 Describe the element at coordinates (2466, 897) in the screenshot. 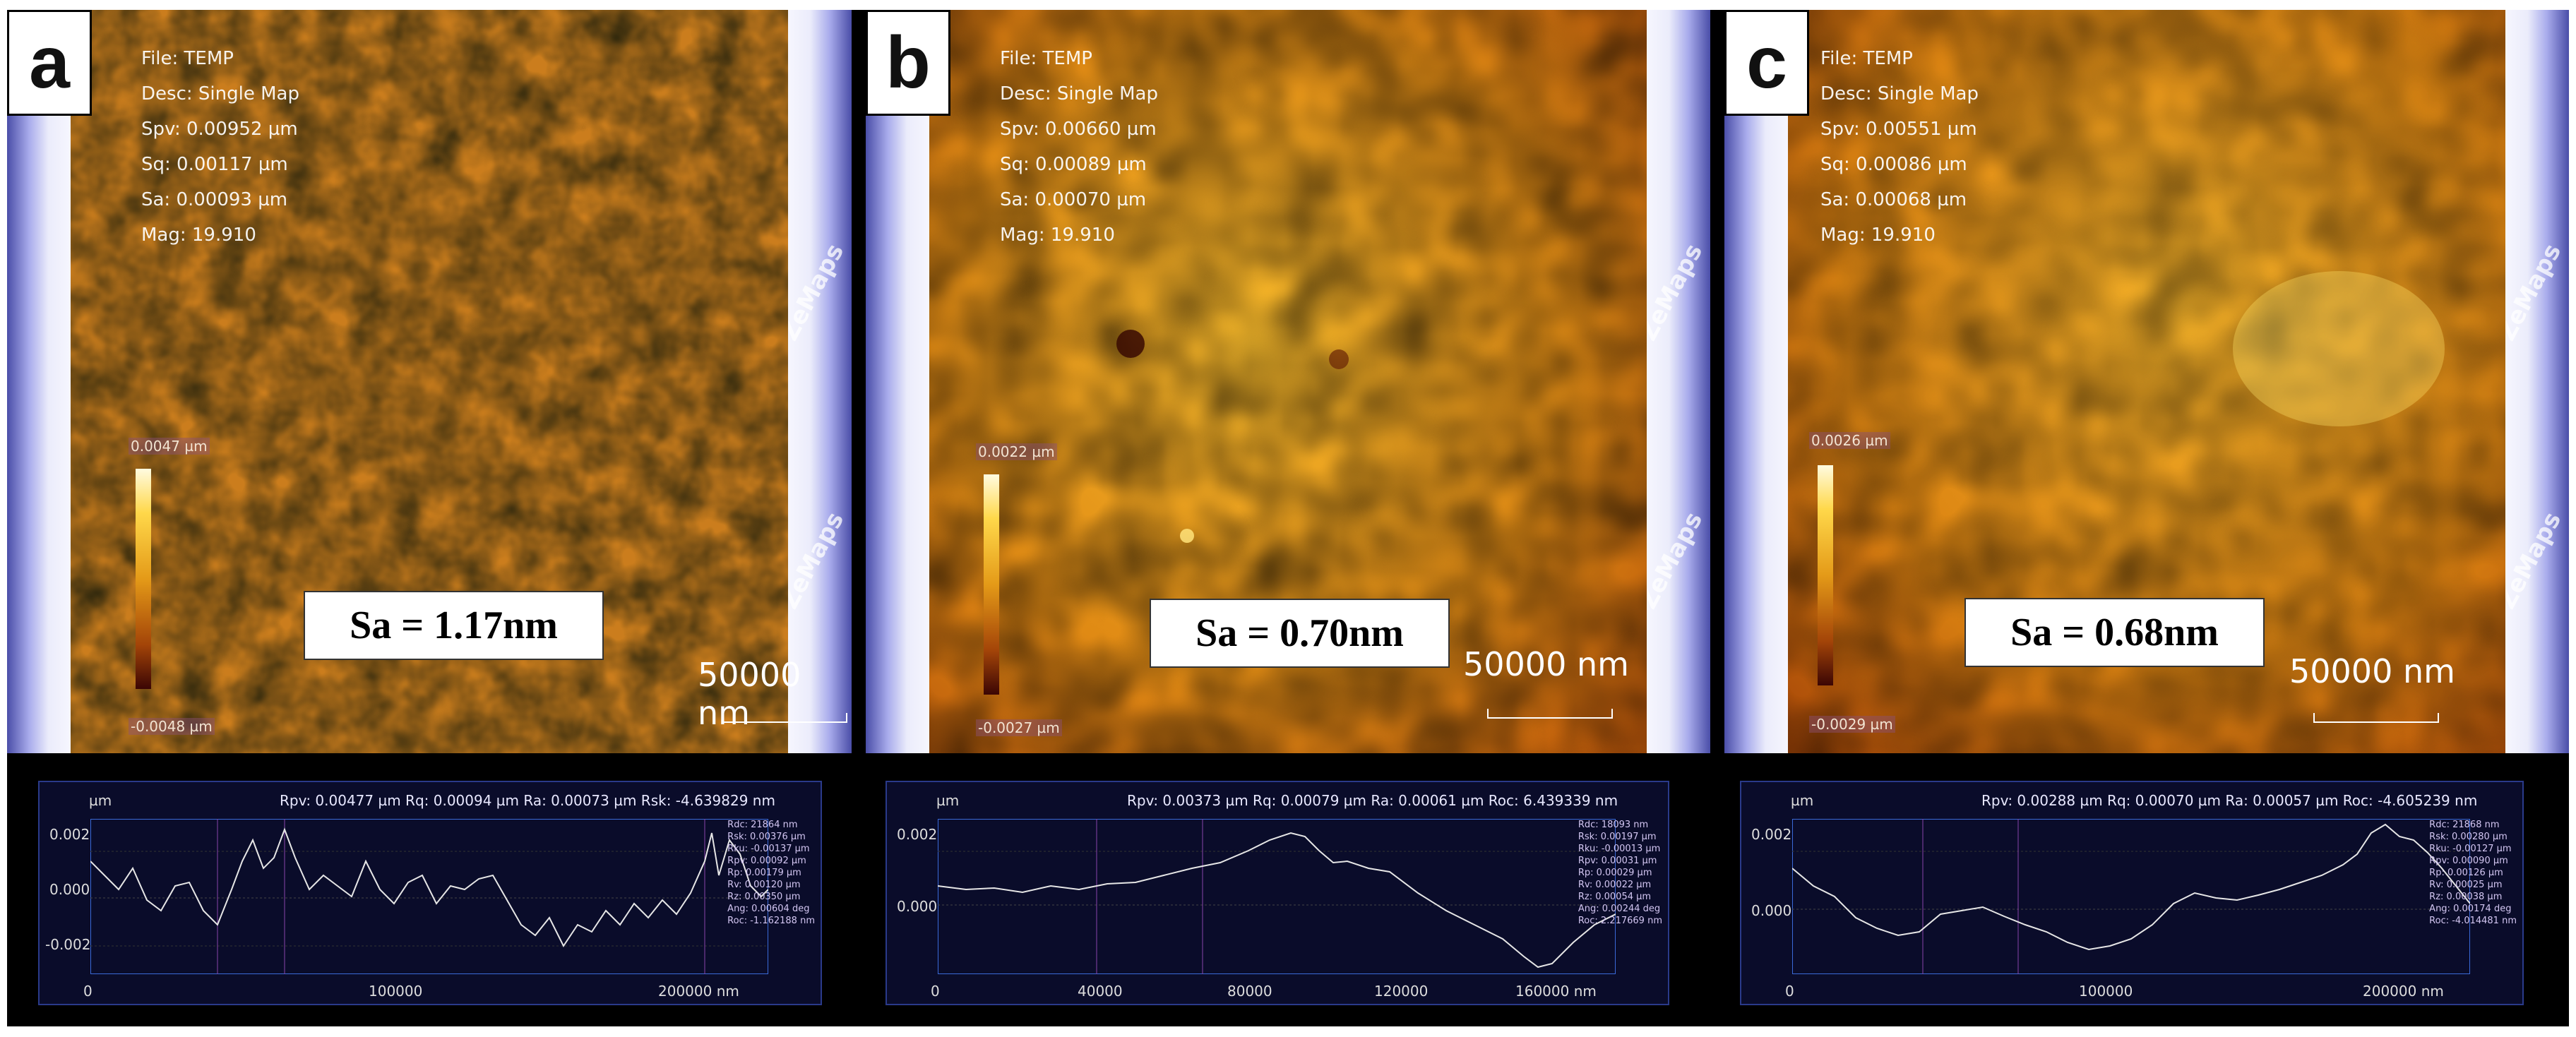

I see `stat-line: Rz: 0.00038 µm` at that location.